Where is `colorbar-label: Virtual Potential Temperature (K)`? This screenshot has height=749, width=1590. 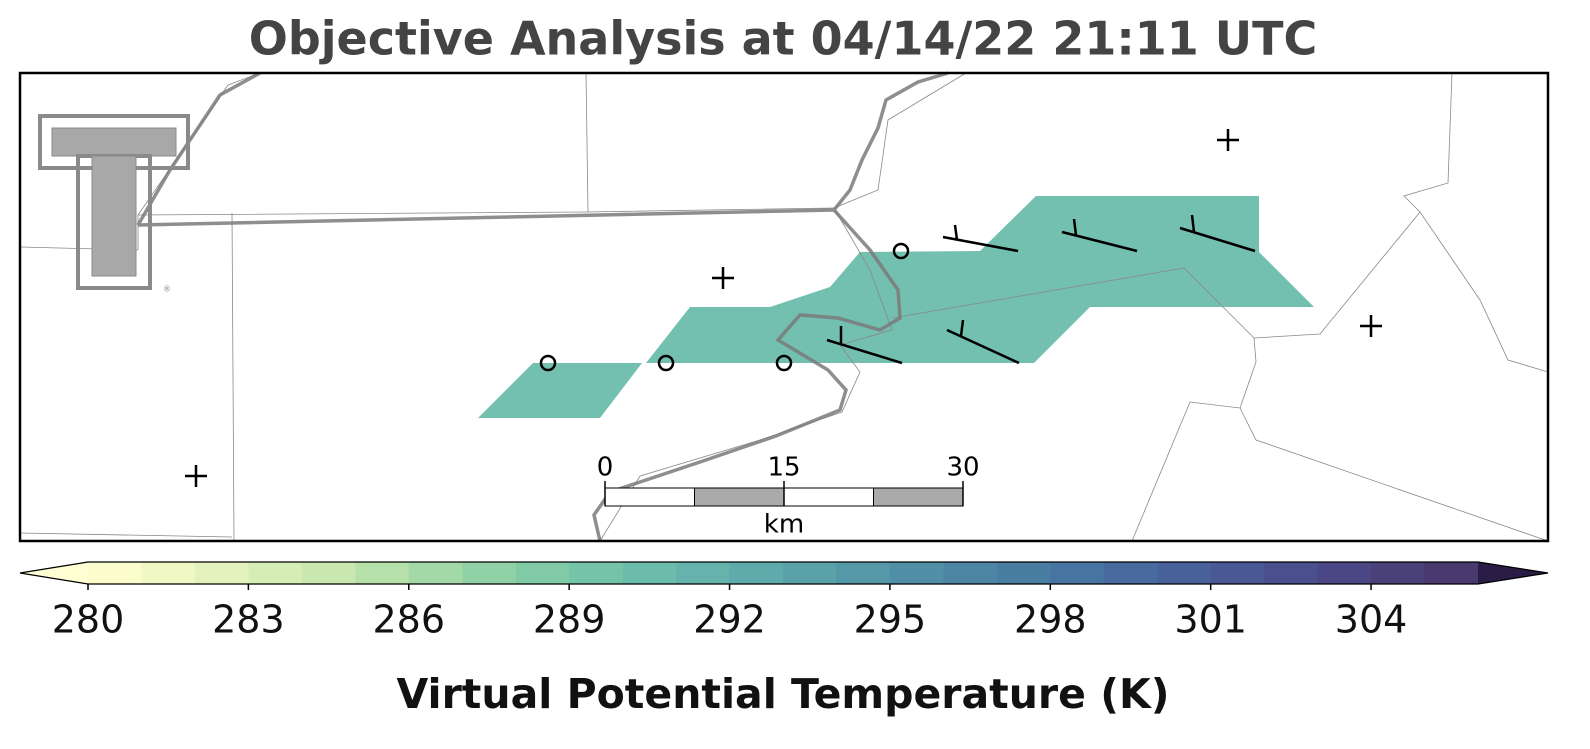 colorbar-label: Virtual Potential Temperature (K) is located at coordinates (783, 694).